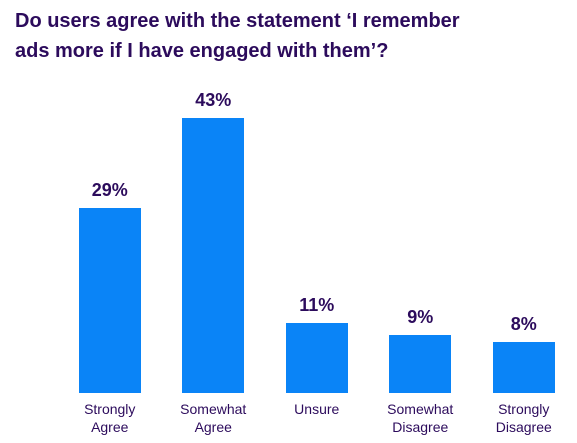 This screenshot has width=577, height=443. What do you see at coordinates (317, 304) in the screenshot?
I see `value-label: 11%` at bounding box center [317, 304].